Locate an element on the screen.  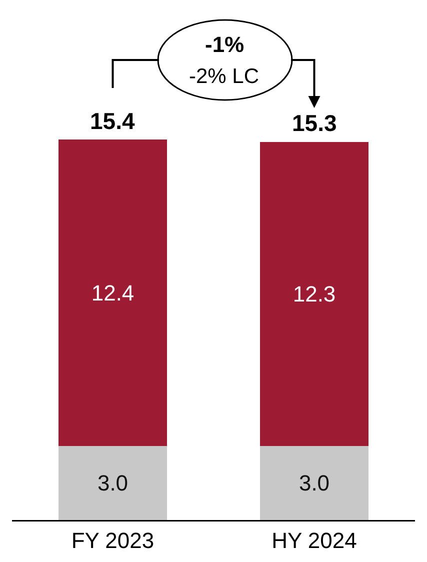
total-label: 15.3 is located at coordinates (314, 123).